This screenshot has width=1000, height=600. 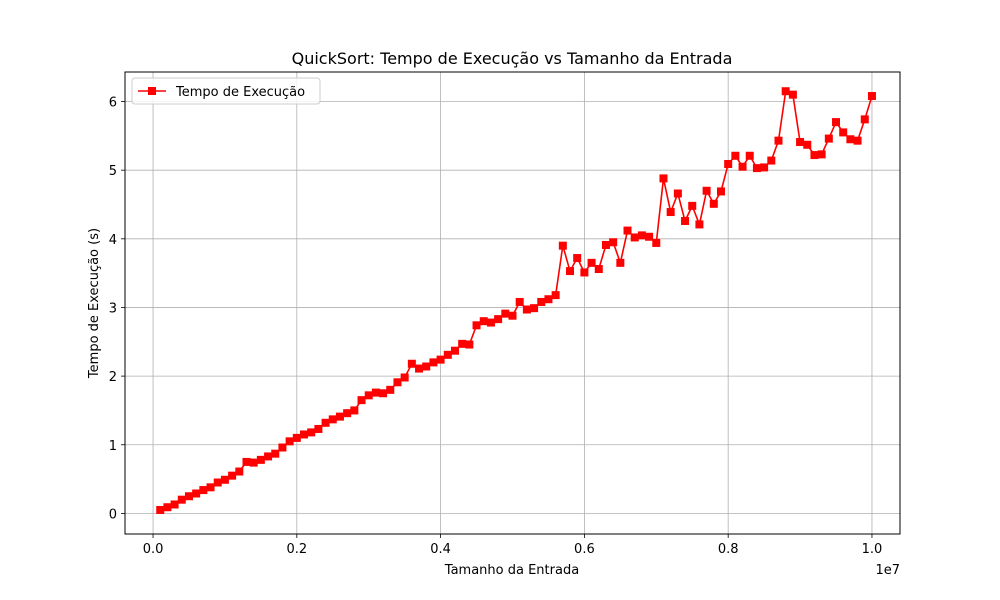 I want to click on x-axis-label: Tamanho da Entrada, so click(x=511, y=570).